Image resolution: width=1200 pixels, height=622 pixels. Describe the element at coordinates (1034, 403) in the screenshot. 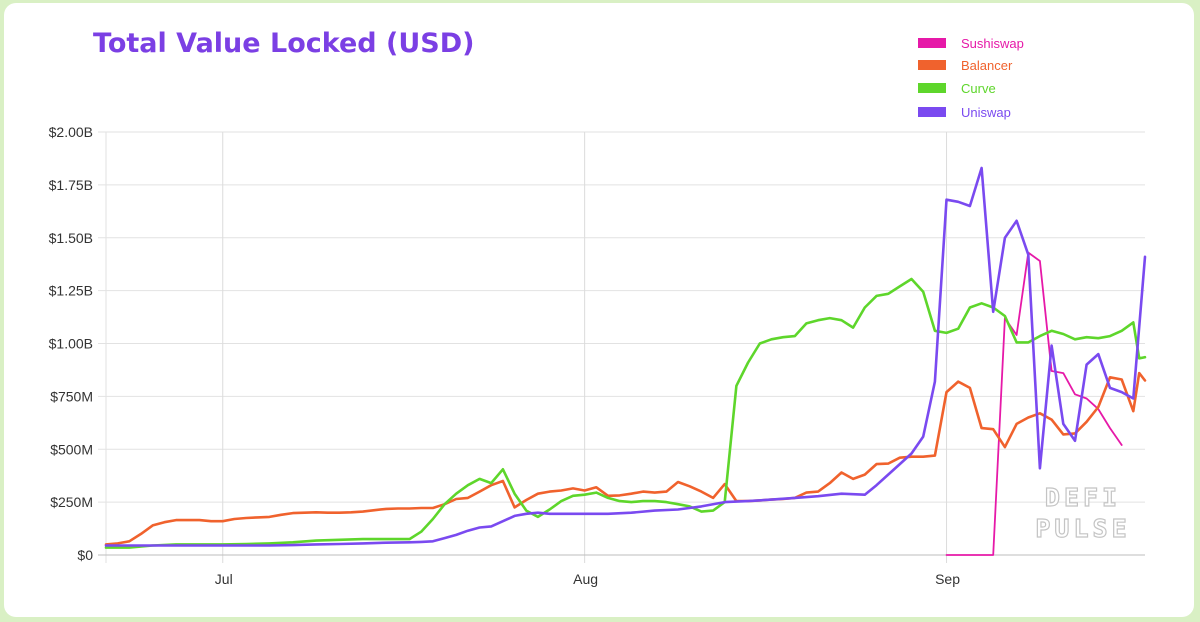

I see `series-line-sushiswap` at that location.